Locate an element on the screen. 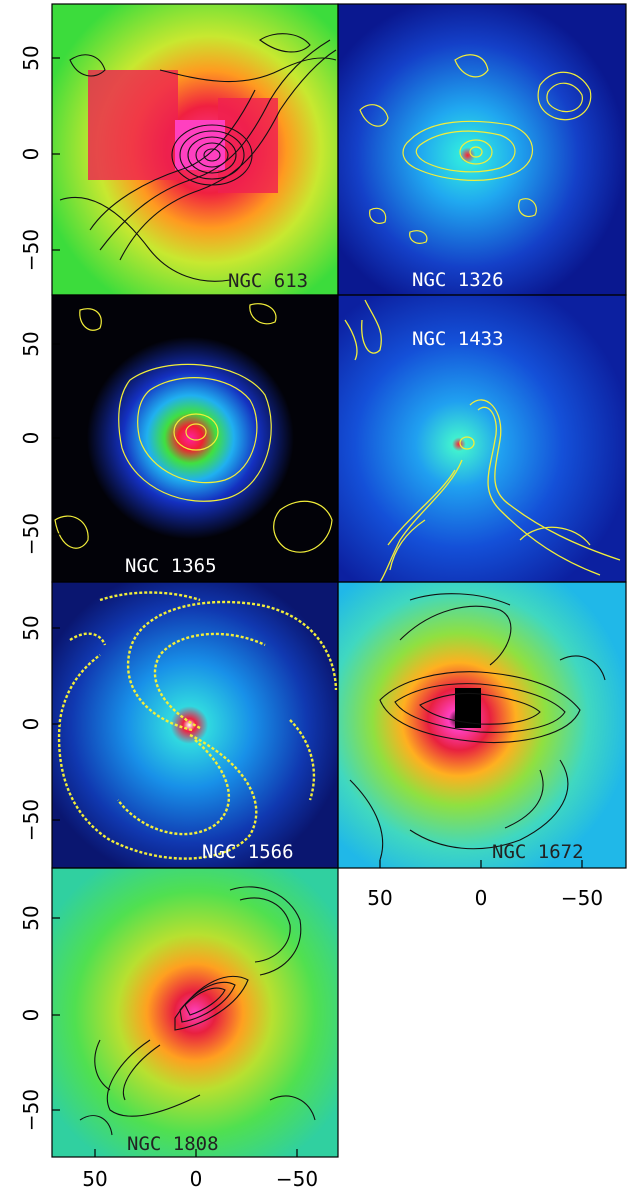 The height and width of the screenshot is (1193, 636). panel-title-ngc1433: NGC 1433 is located at coordinates (458, 339).